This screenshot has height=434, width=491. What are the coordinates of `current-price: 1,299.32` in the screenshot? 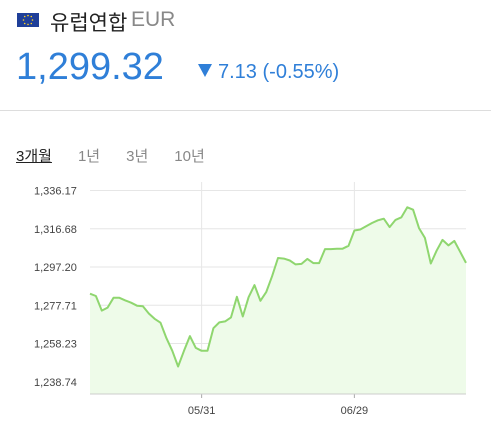 It's located at (90, 67).